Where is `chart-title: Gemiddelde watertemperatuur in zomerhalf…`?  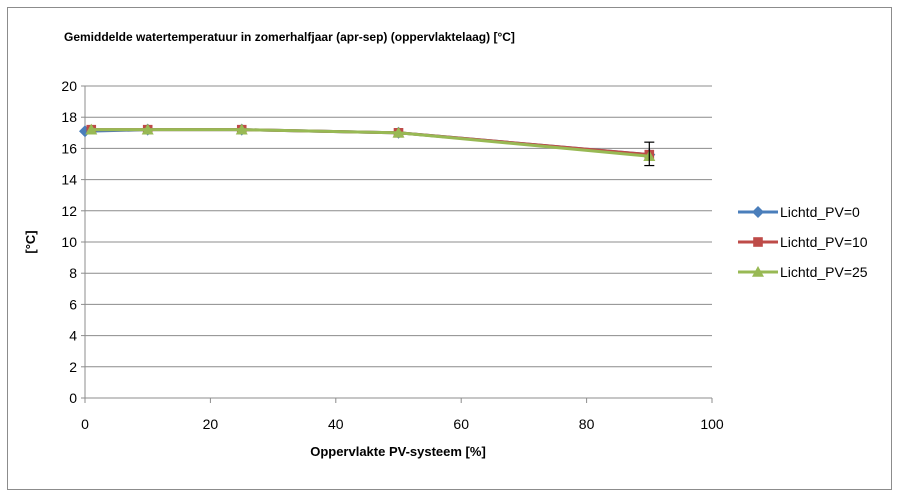 chart-title: Gemiddelde watertemperatuur in zomerhalf… is located at coordinates (289, 37).